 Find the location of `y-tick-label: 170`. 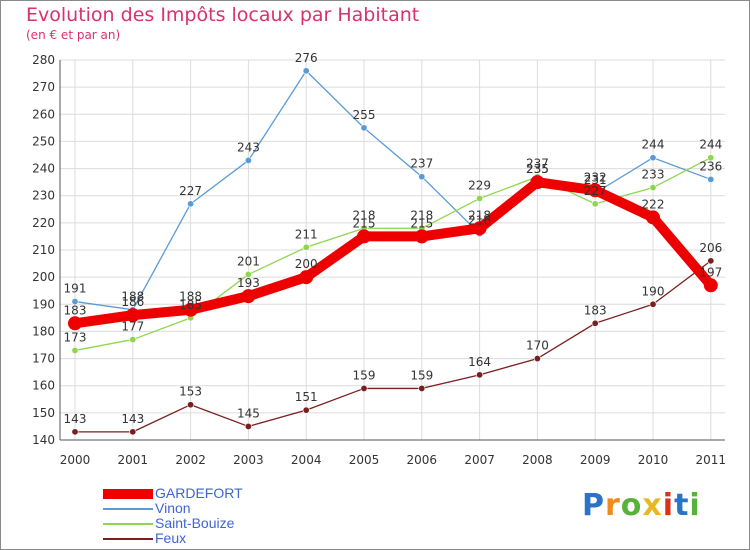

y-tick-label: 170 is located at coordinates (43, 359).